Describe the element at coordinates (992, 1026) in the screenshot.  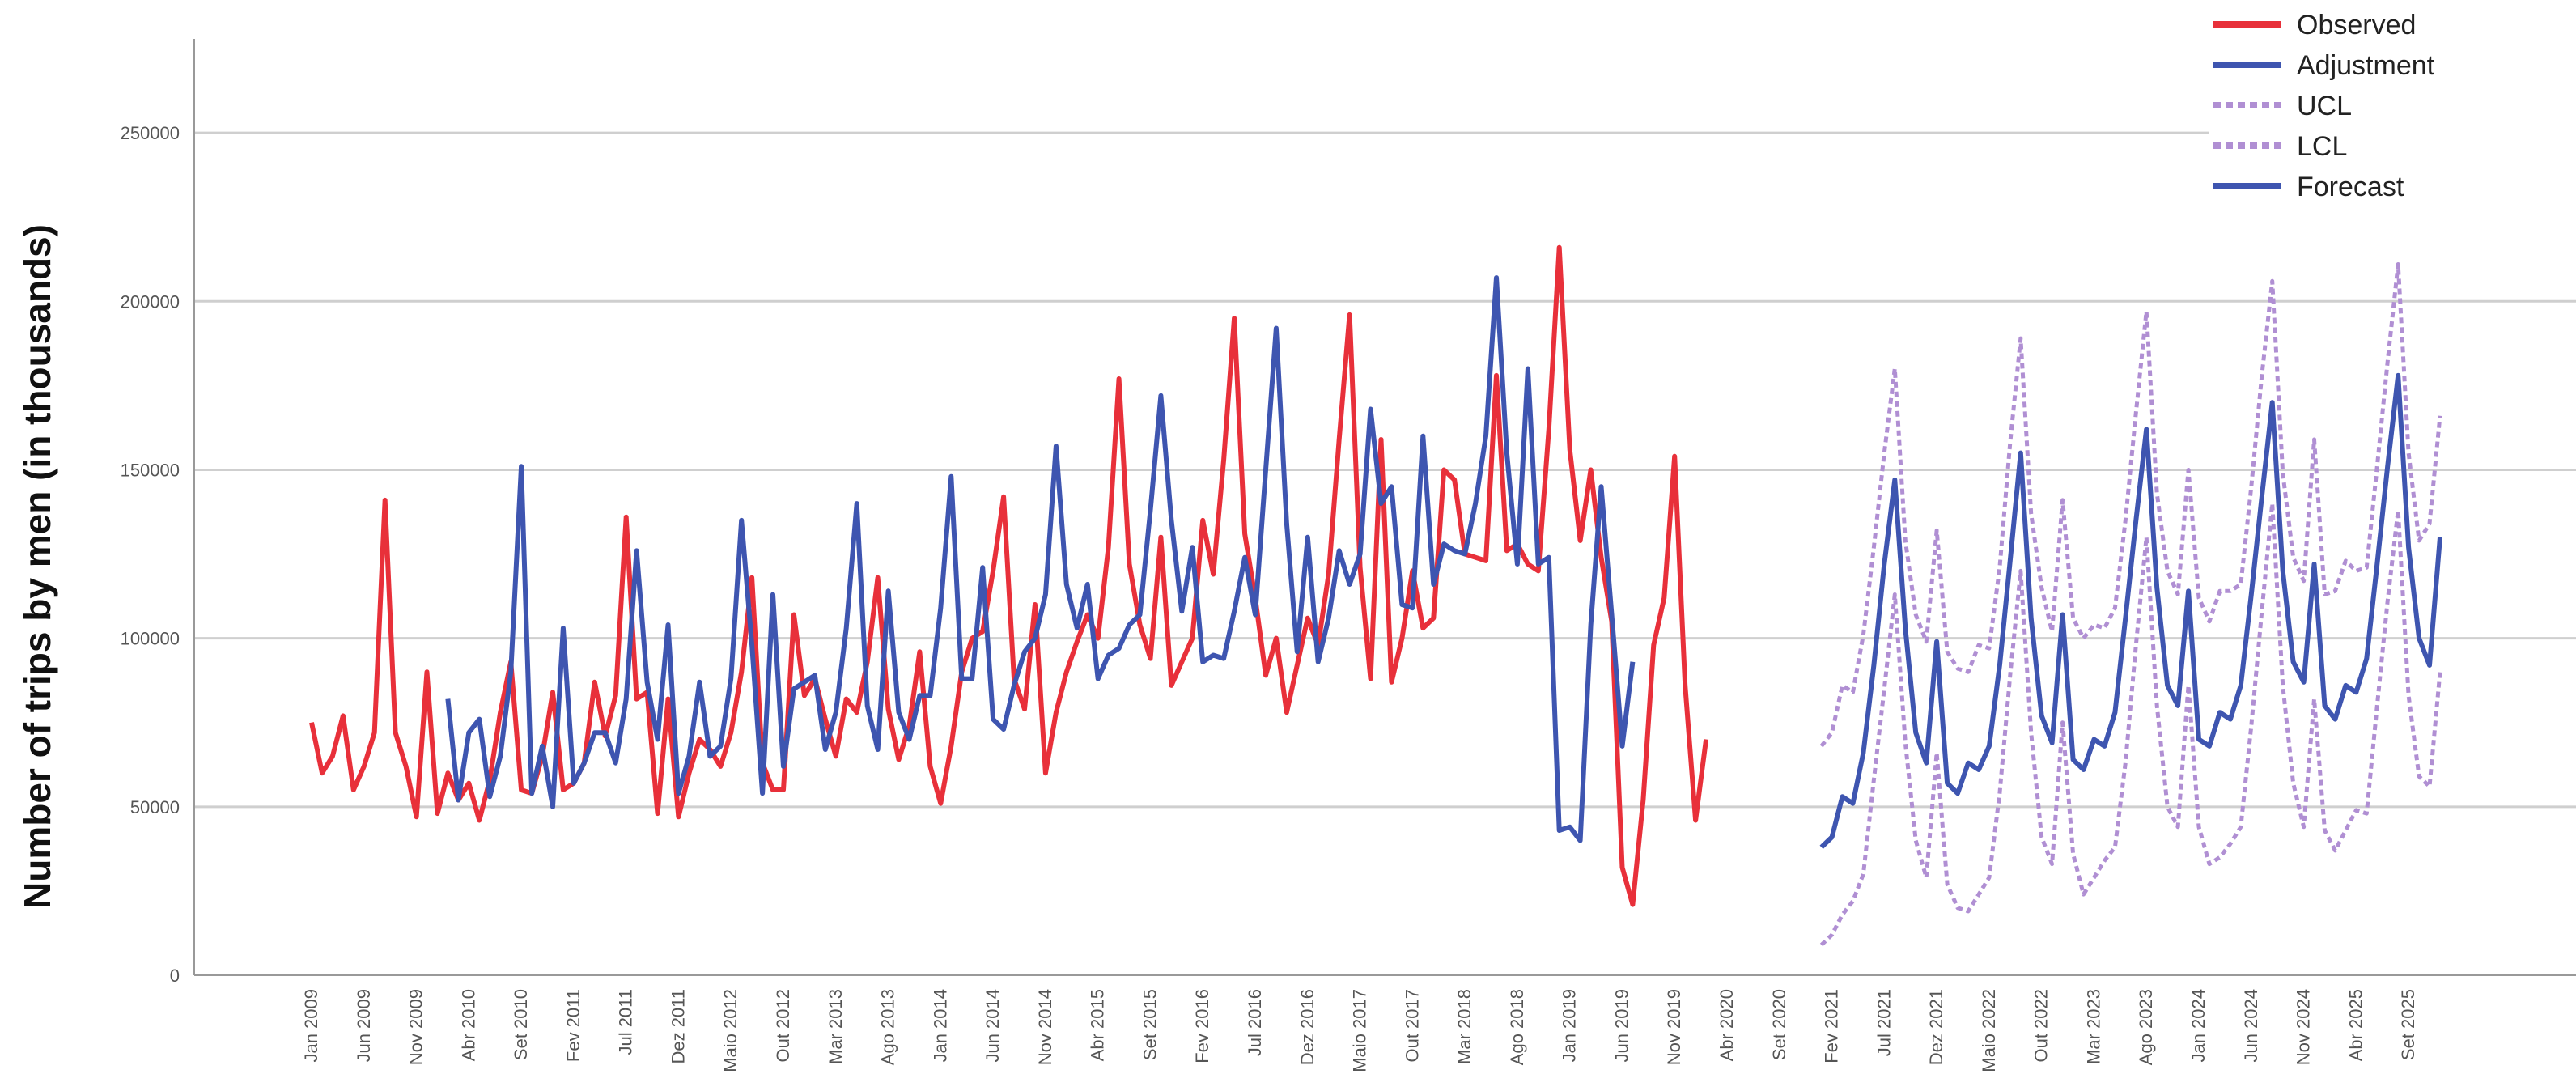
I see `x-tick-label: Jun 2014` at that location.